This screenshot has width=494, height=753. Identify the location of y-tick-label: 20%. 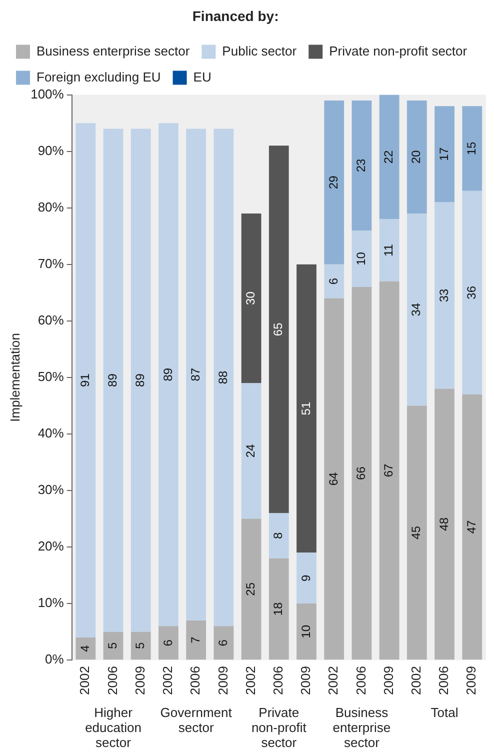
(51, 546).